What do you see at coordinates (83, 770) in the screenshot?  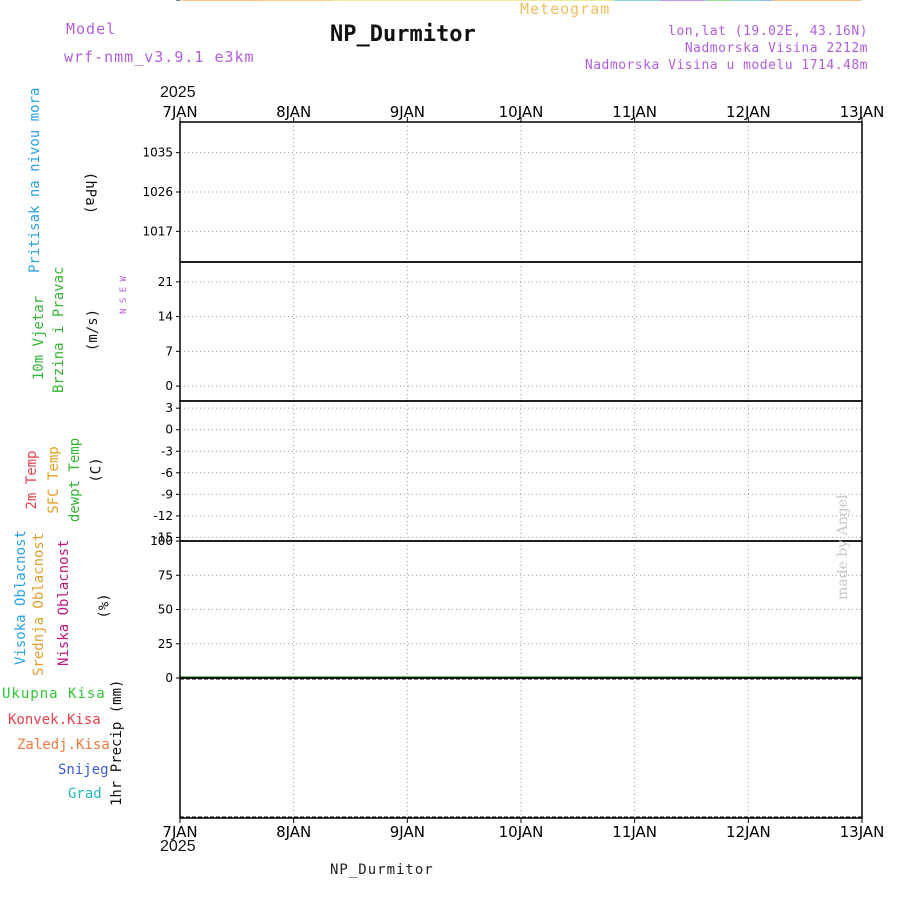 I see `legend-snow: Snijeg` at bounding box center [83, 770].